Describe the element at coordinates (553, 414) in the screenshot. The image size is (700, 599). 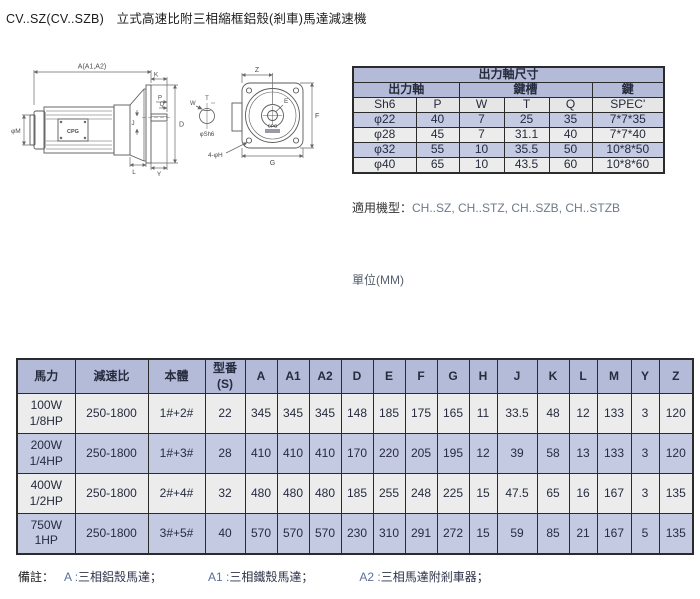
I see `table-cell: 48` at that location.